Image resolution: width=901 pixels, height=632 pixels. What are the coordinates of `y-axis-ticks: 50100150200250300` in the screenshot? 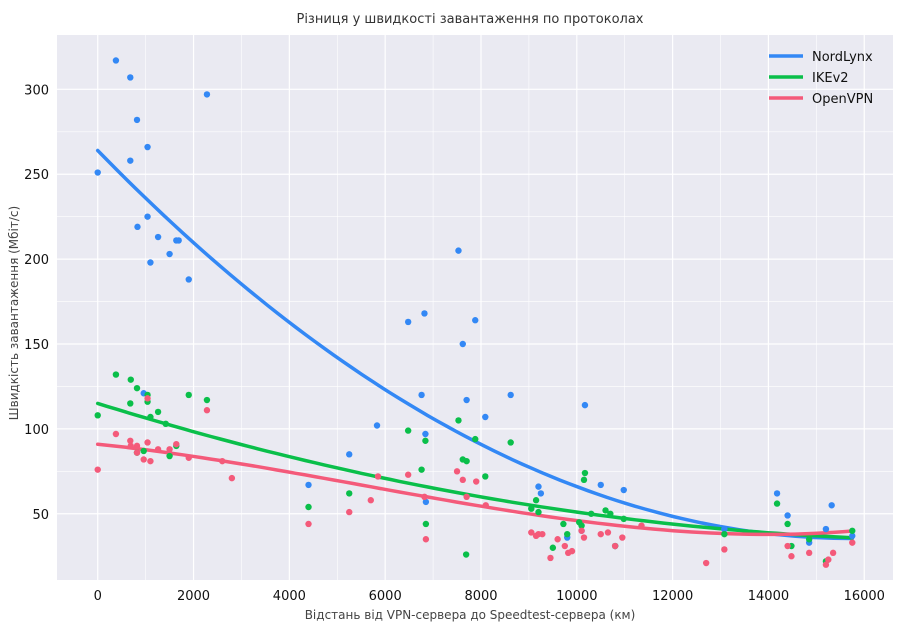 It's located at (36, 302).